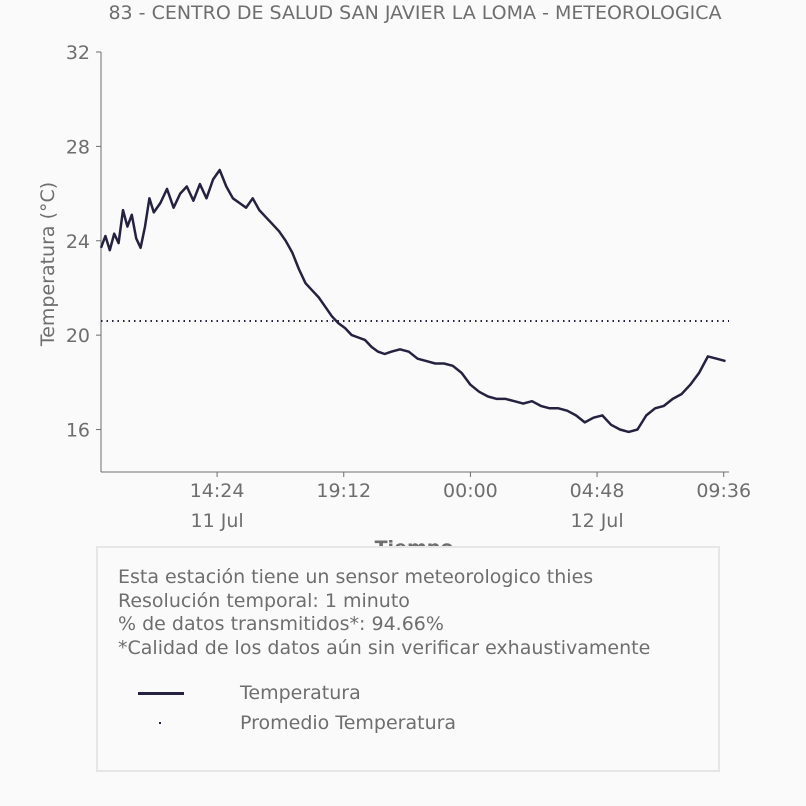 Image resolution: width=806 pixels, height=806 pixels. I want to click on info-line-transmitted: % de datos transmitidos*: 94.66%, so click(281, 624).